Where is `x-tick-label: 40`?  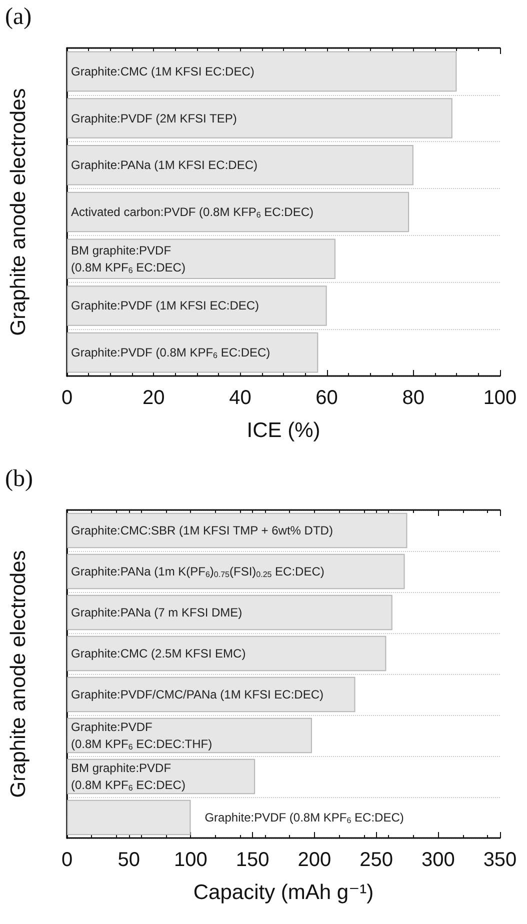 x-tick-label: 40 is located at coordinates (240, 398).